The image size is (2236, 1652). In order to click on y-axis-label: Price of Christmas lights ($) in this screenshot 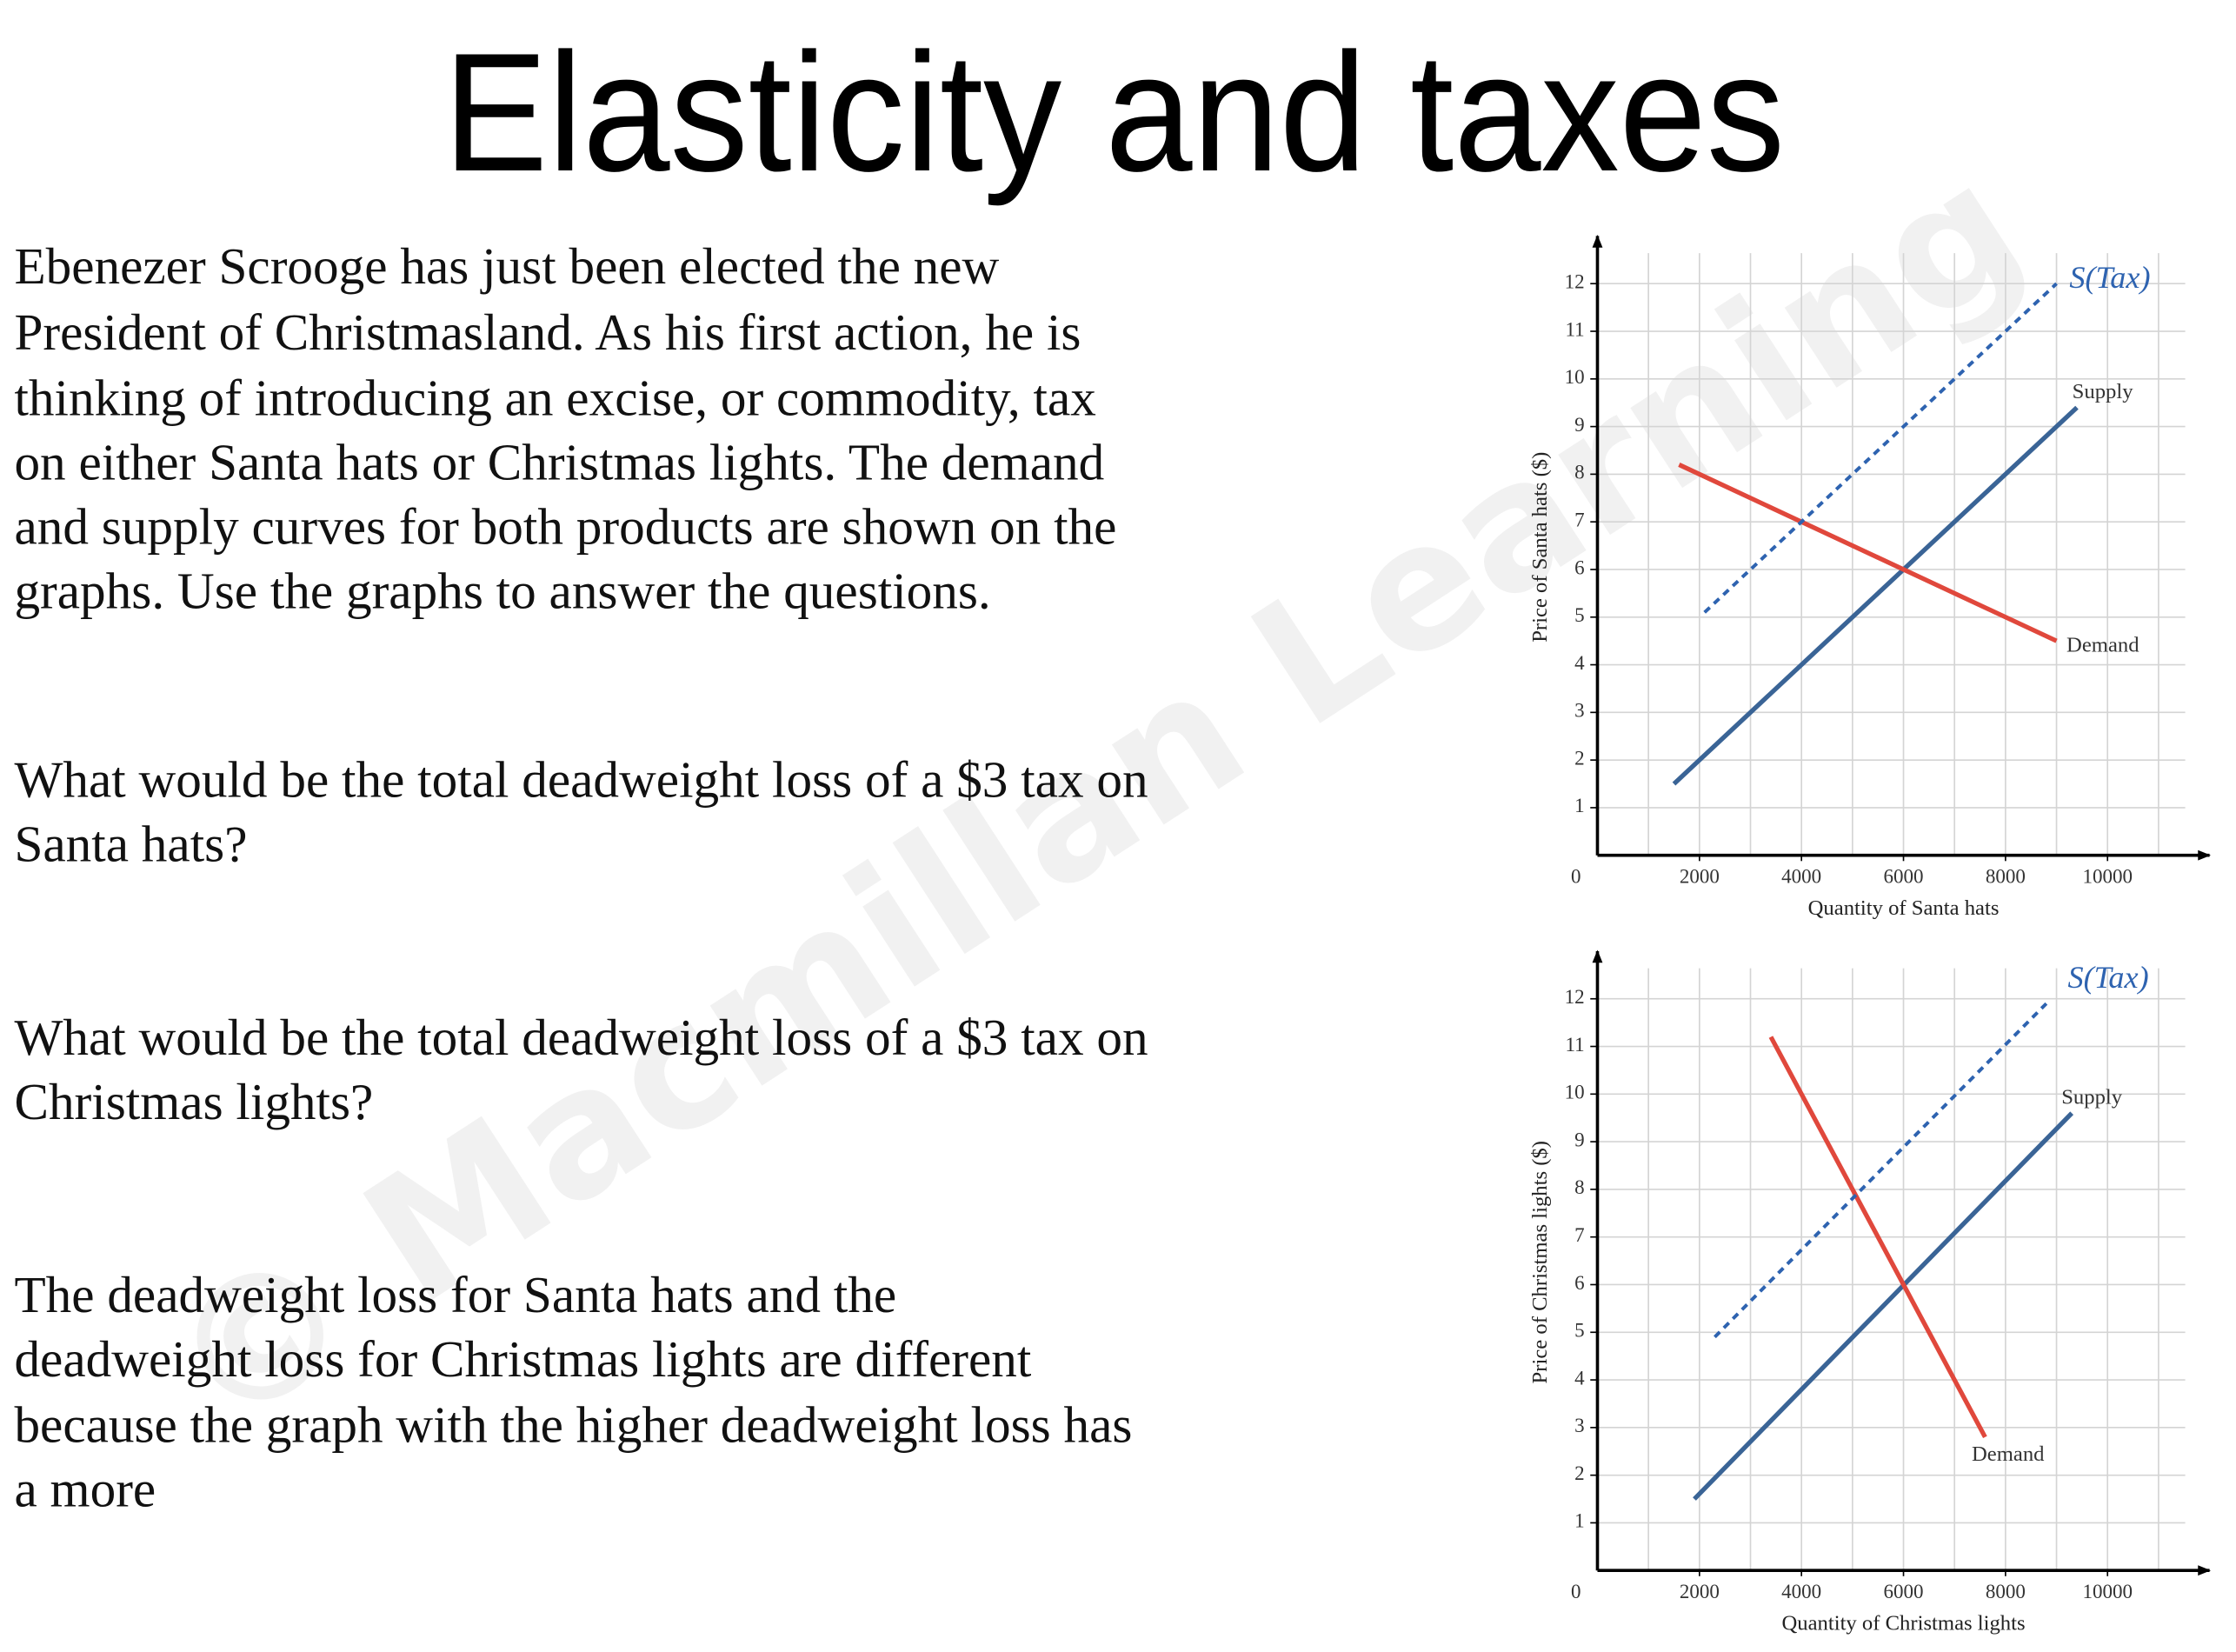, I will do `click(1540, 1262)`.